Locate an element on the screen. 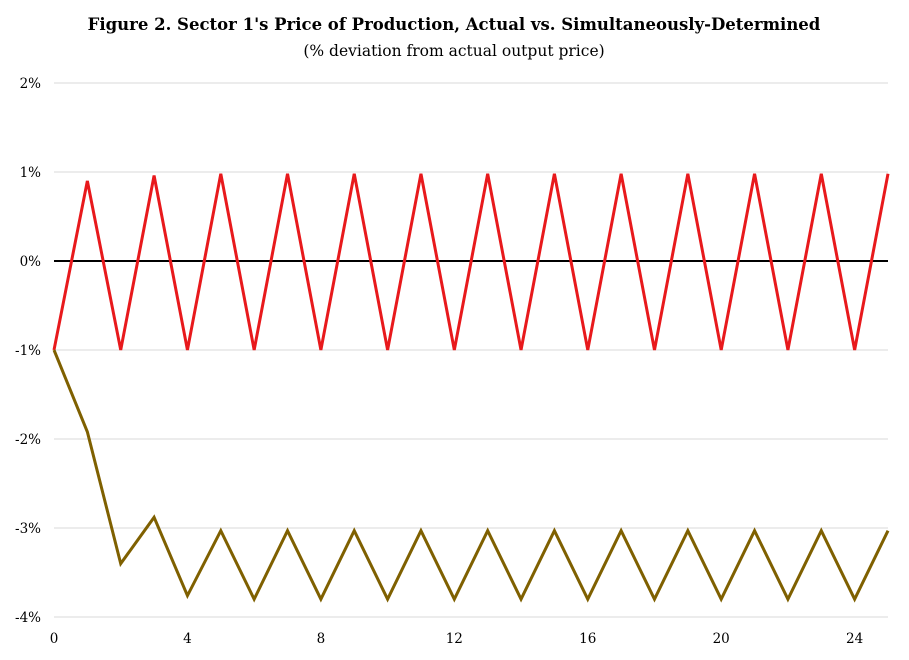 The width and height of the screenshot is (909, 660). x-tick-labels: 0 4 8 12 16 20 24 is located at coordinates (457, 639).